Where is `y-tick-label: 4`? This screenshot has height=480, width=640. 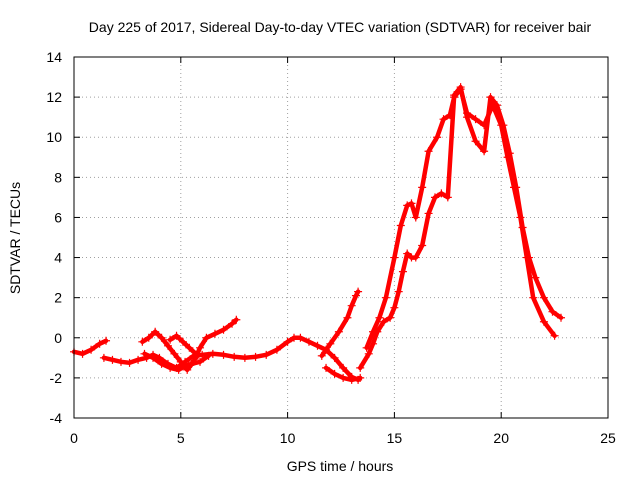 y-tick-label: 4 is located at coordinates (58, 258).